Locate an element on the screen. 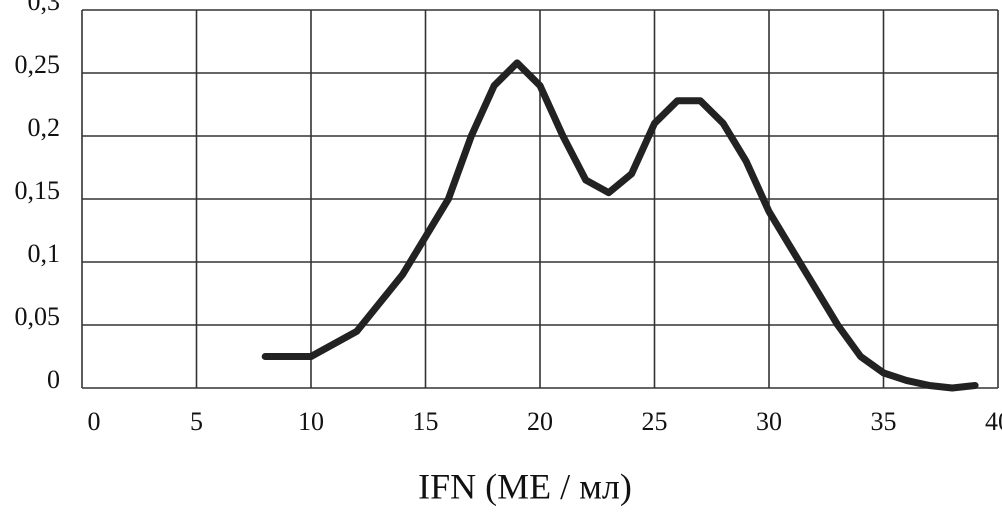 This screenshot has height=512, width=1002. x-tick-label: 40 is located at coordinates (993, 421).